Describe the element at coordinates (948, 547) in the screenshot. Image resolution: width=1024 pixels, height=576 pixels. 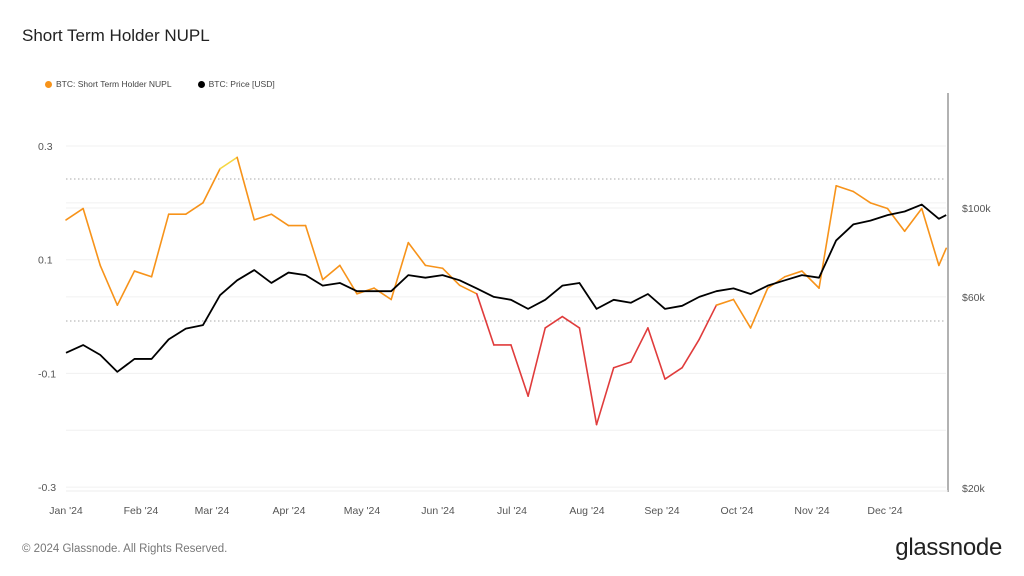
I see `glassnode-logo: glassnode` at that location.